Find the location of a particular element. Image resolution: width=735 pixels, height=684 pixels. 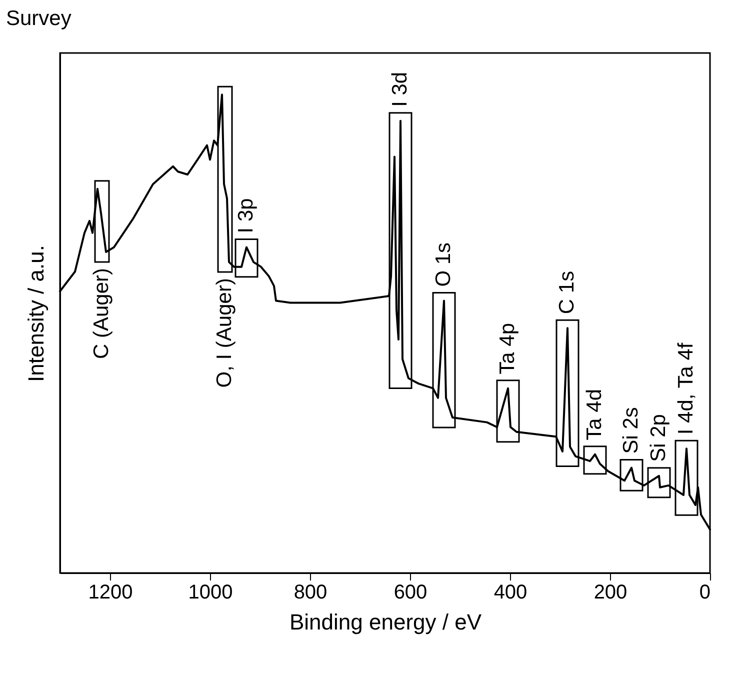

annotation: Si 2p is located at coordinates (658, 438).